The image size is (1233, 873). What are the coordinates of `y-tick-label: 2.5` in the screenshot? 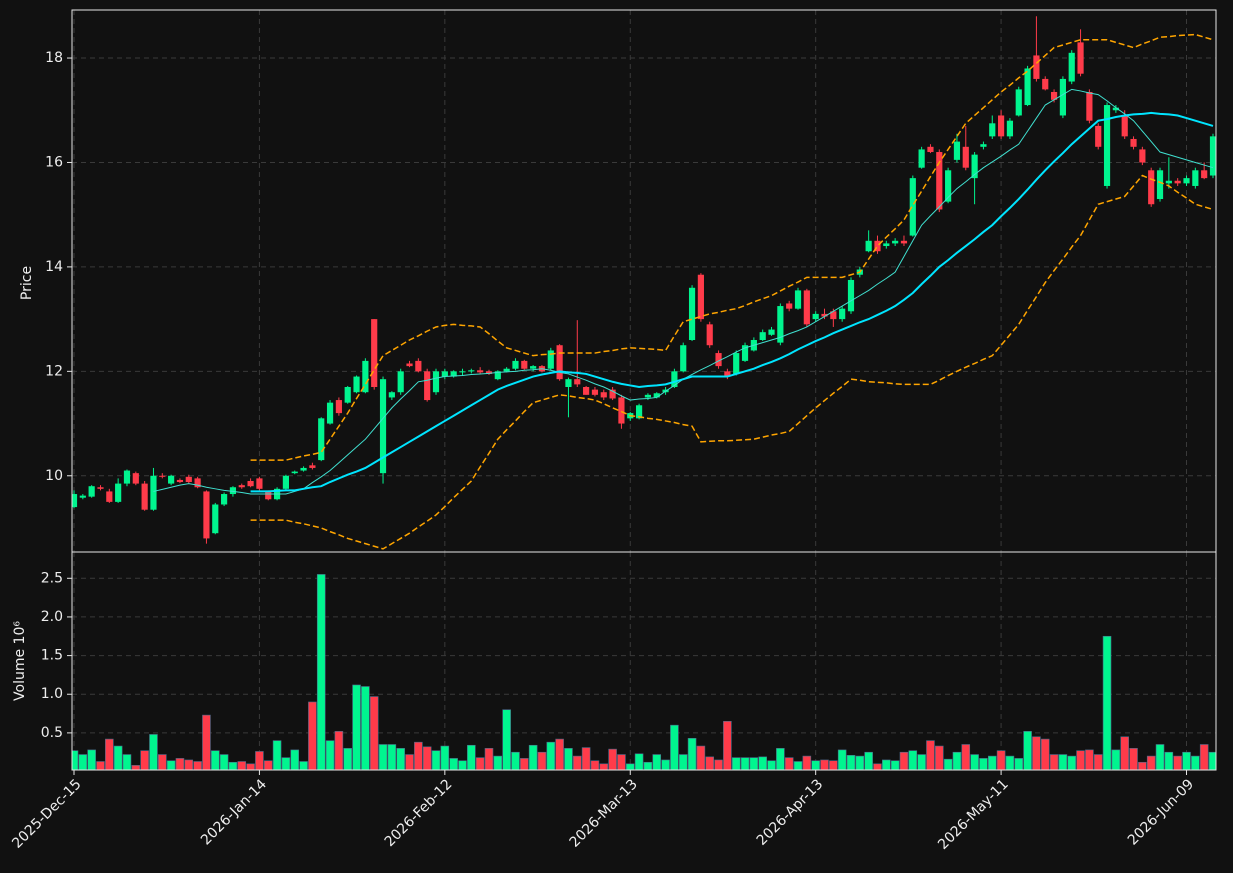 It's located at (52, 578).